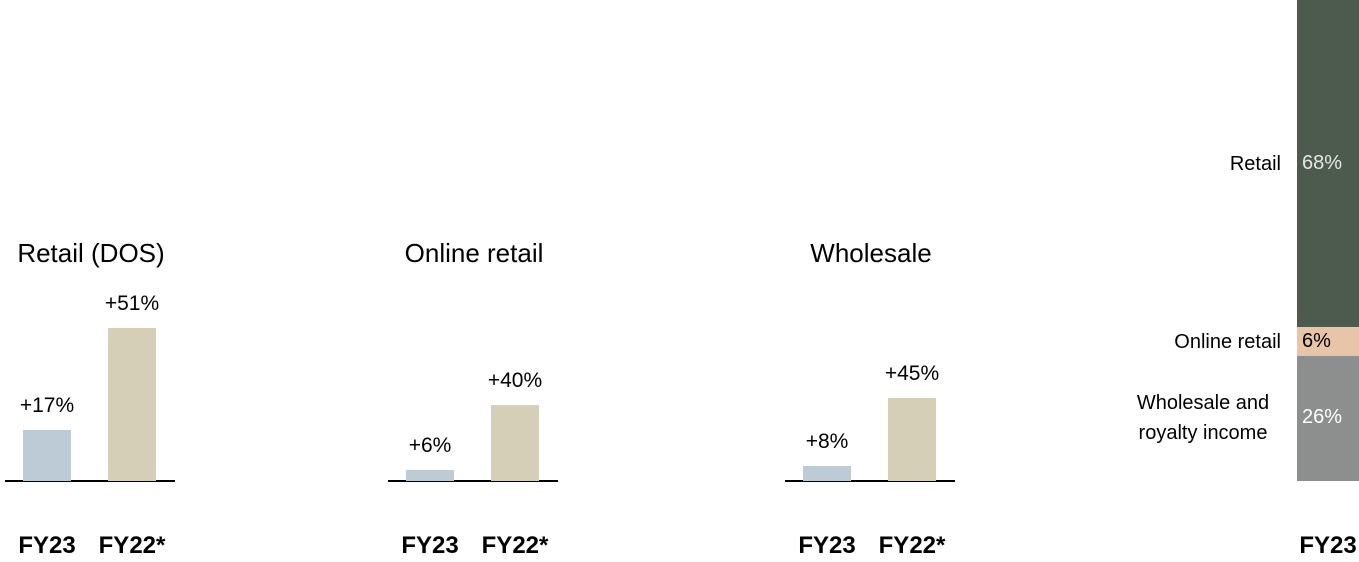 This screenshot has height=562, width=1359. I want to click on value-label: +51%, so click(132, 303).